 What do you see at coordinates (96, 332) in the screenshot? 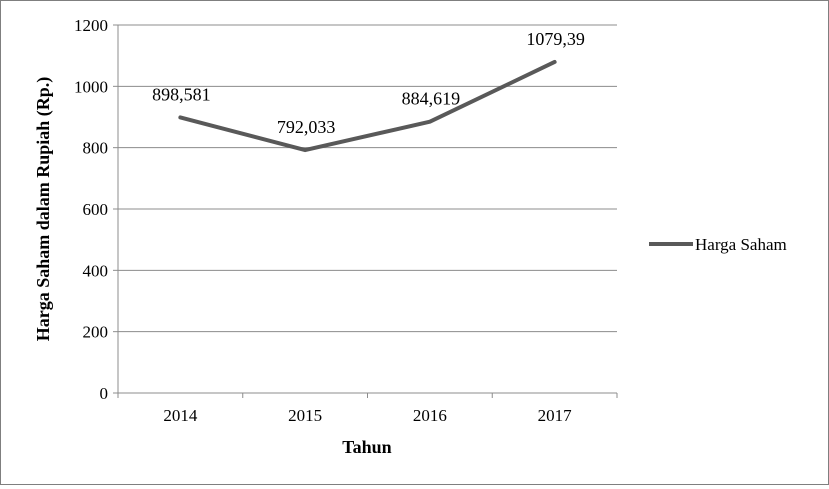
I see `y-tick-label-200: 200` at bounding box center [96, 332].